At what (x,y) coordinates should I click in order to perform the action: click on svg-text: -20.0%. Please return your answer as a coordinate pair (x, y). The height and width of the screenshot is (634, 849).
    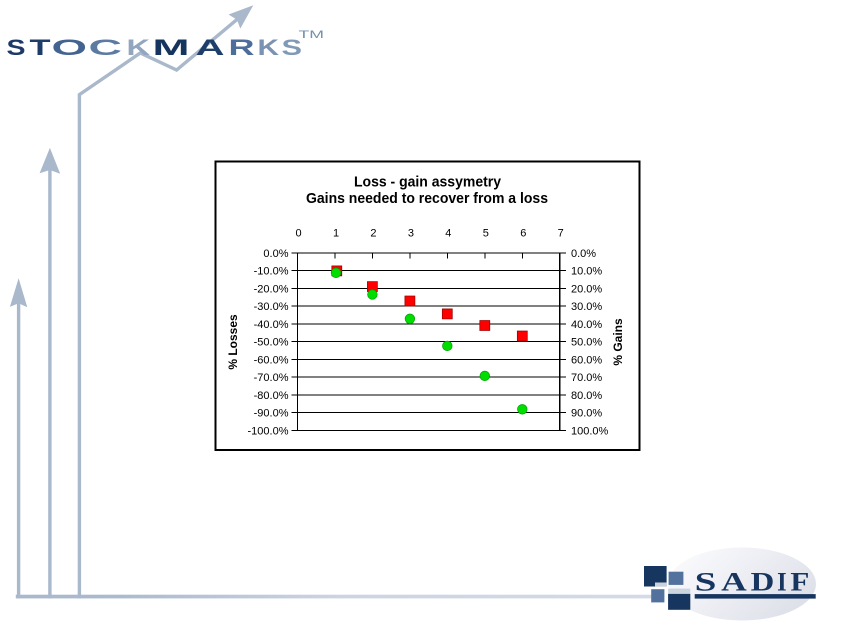
    Looking at the image, I should click on (271, 289).